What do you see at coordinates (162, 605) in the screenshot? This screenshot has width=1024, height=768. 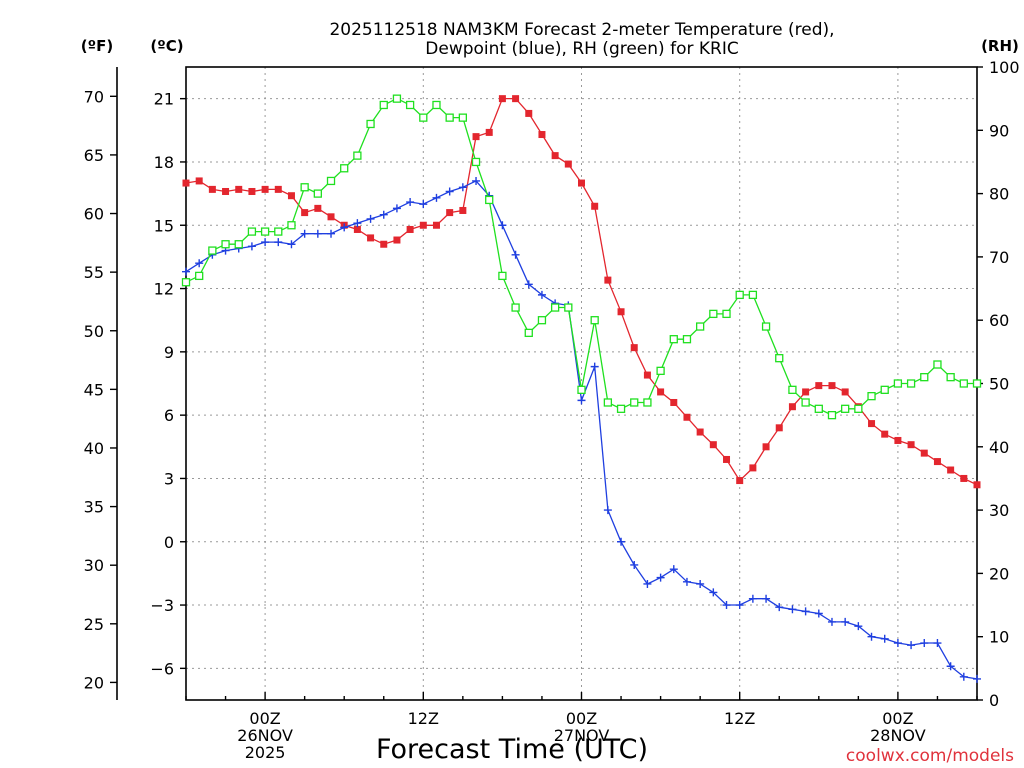 I see `celsius-tick-label: −3` at bounding box center [162, 605].